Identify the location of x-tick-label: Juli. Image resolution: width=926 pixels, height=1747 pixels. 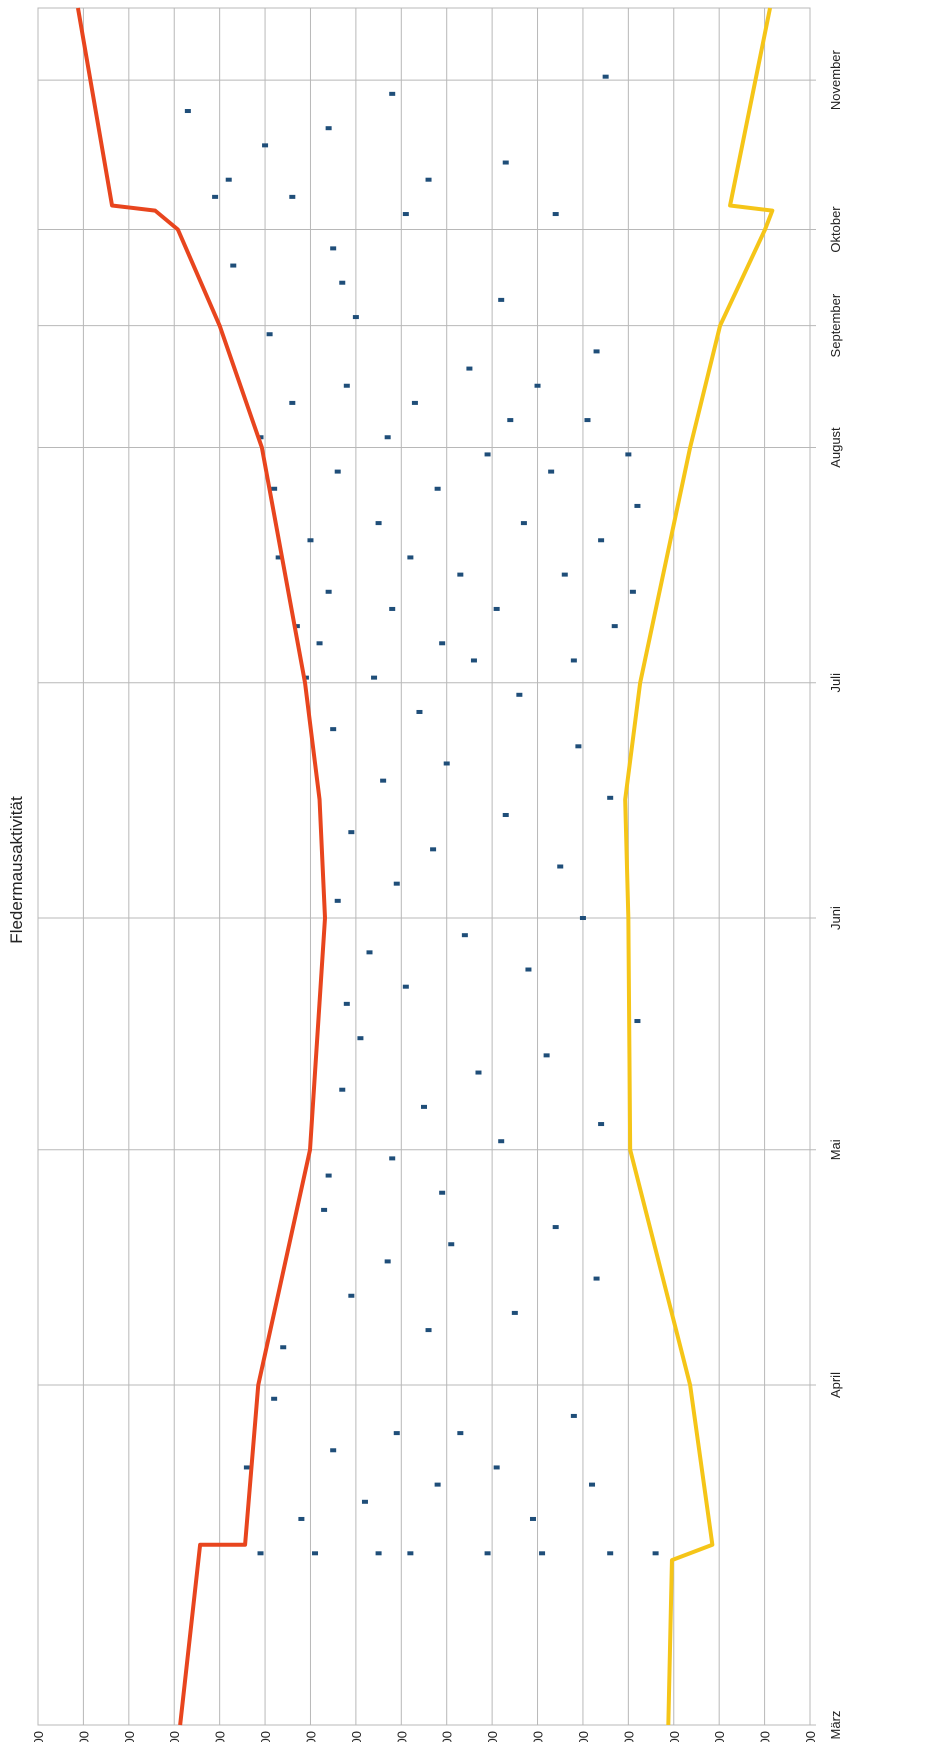
(835, 683).